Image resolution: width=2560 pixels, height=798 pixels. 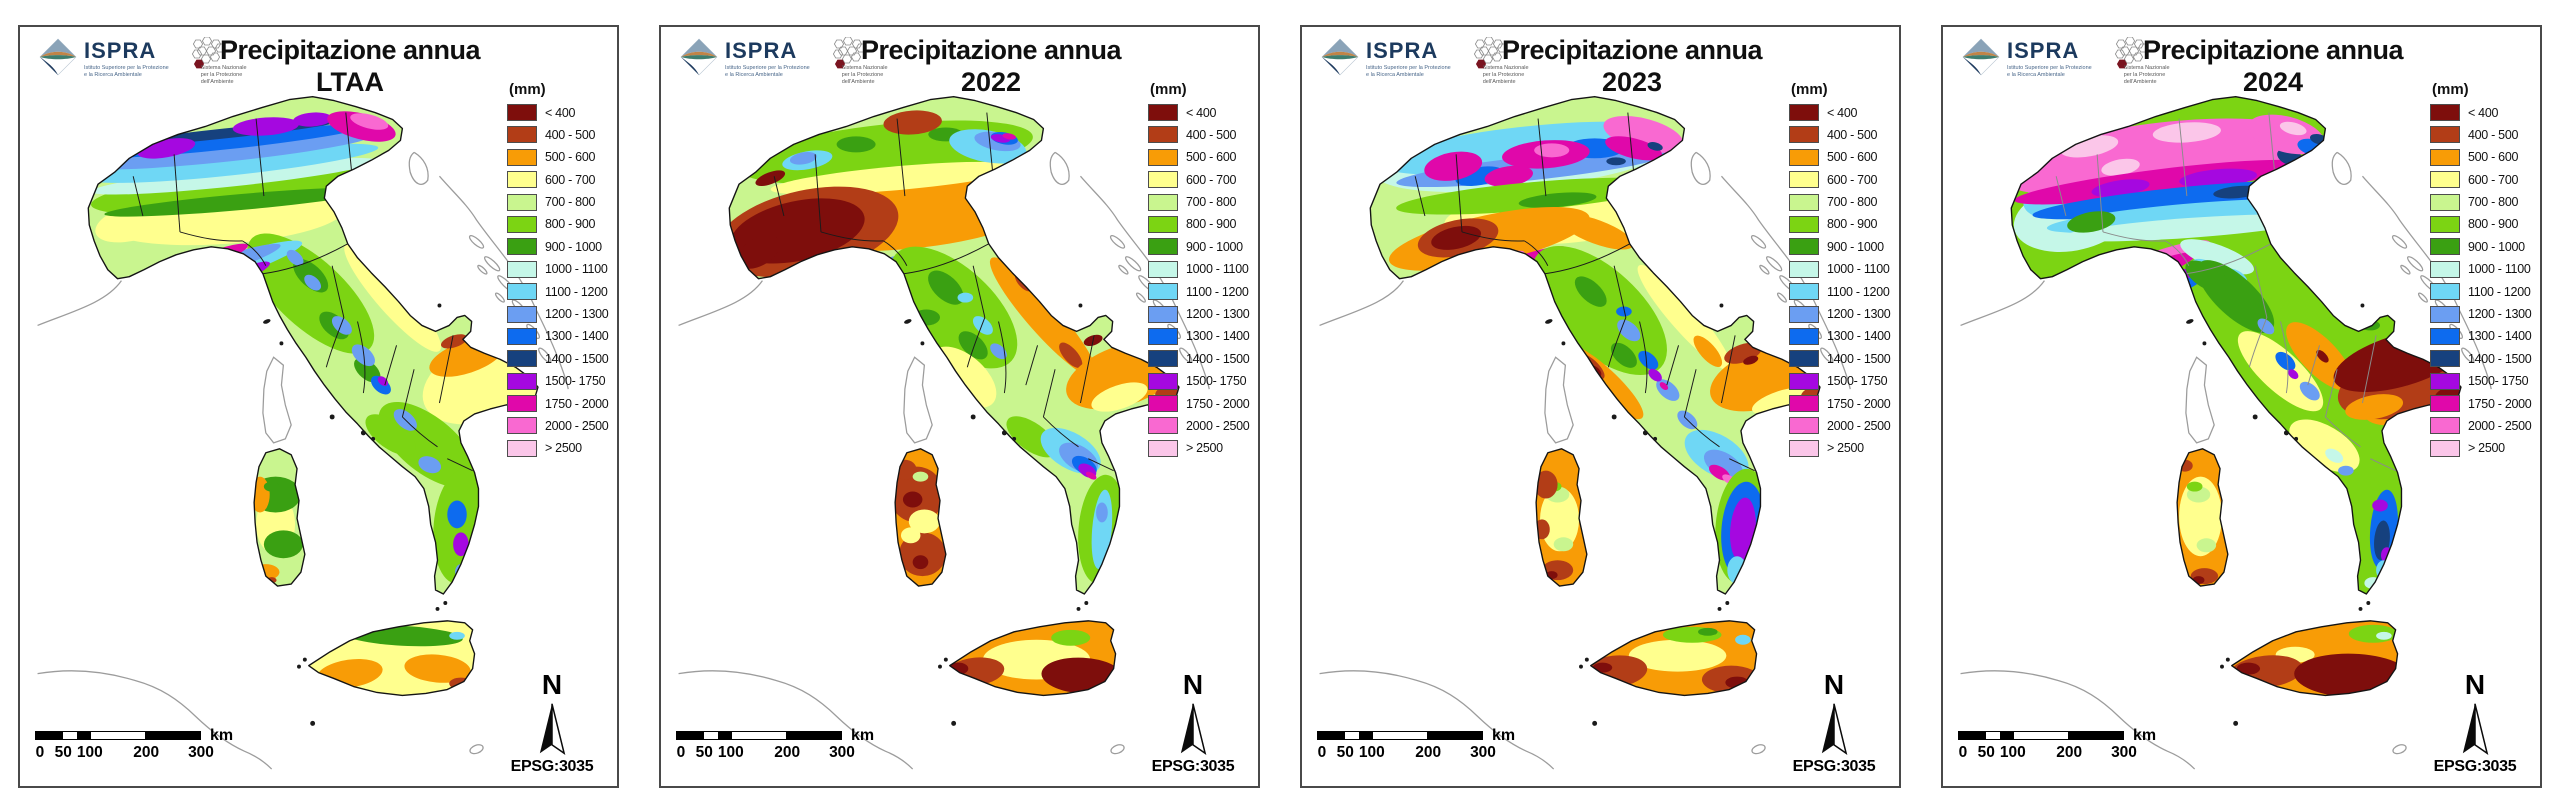 I want to click on legend-row: 1750 - 2000, so click(x=2481, y=404).